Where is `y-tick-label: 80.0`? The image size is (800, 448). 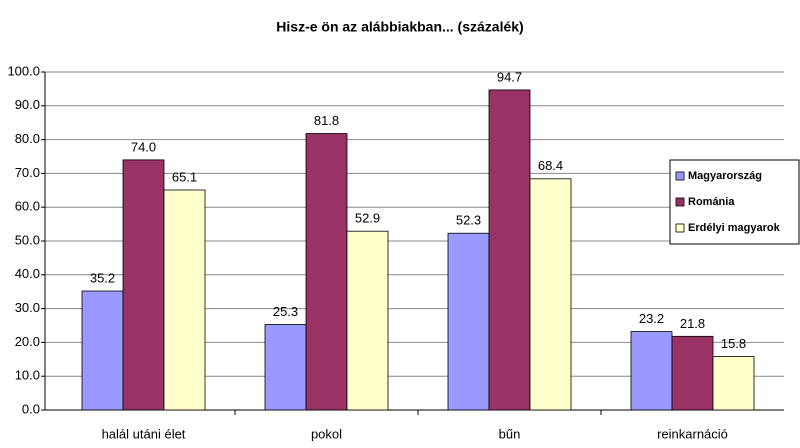 y-tick-label: 80.0 is located at coordinates (27, 138).